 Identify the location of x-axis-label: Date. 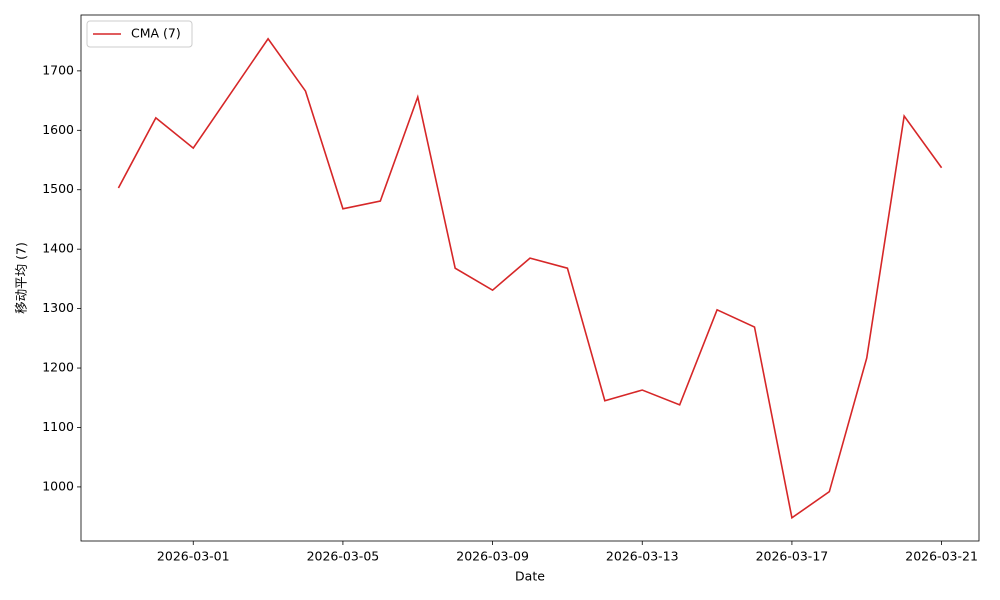
(530, 576).